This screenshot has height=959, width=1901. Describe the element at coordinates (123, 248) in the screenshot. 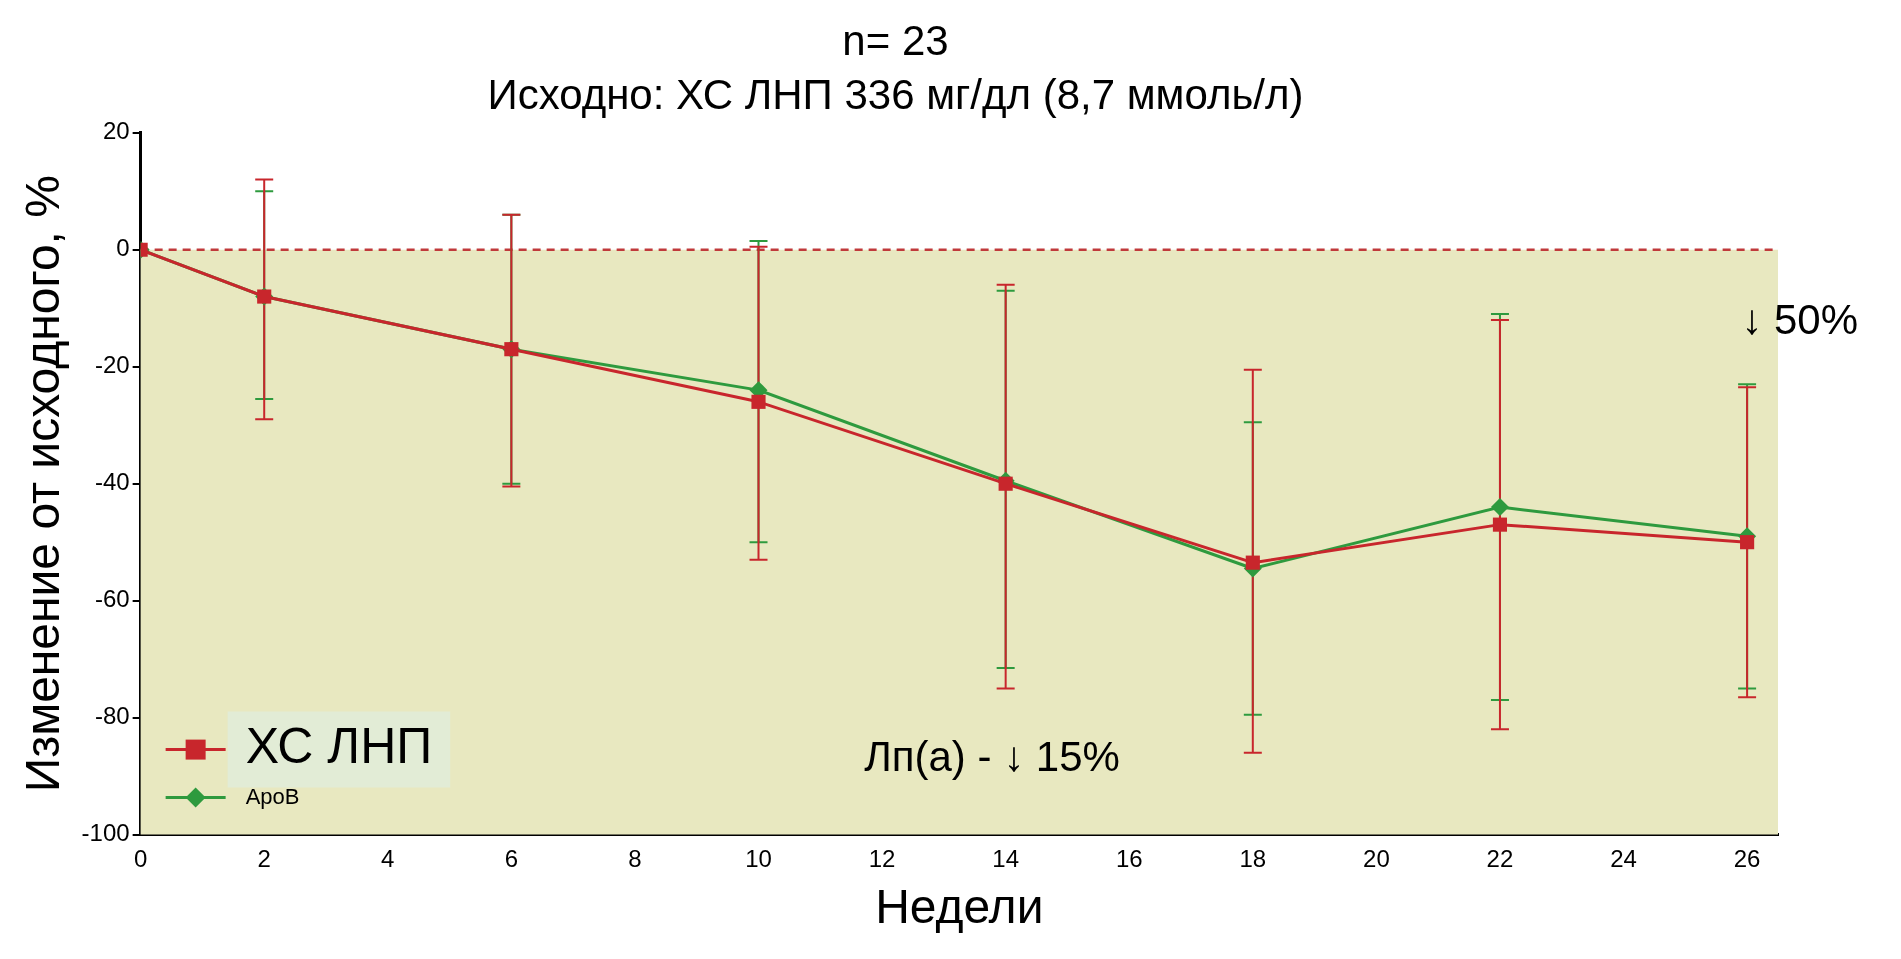

I see `y-tick-label: 0` at that location.